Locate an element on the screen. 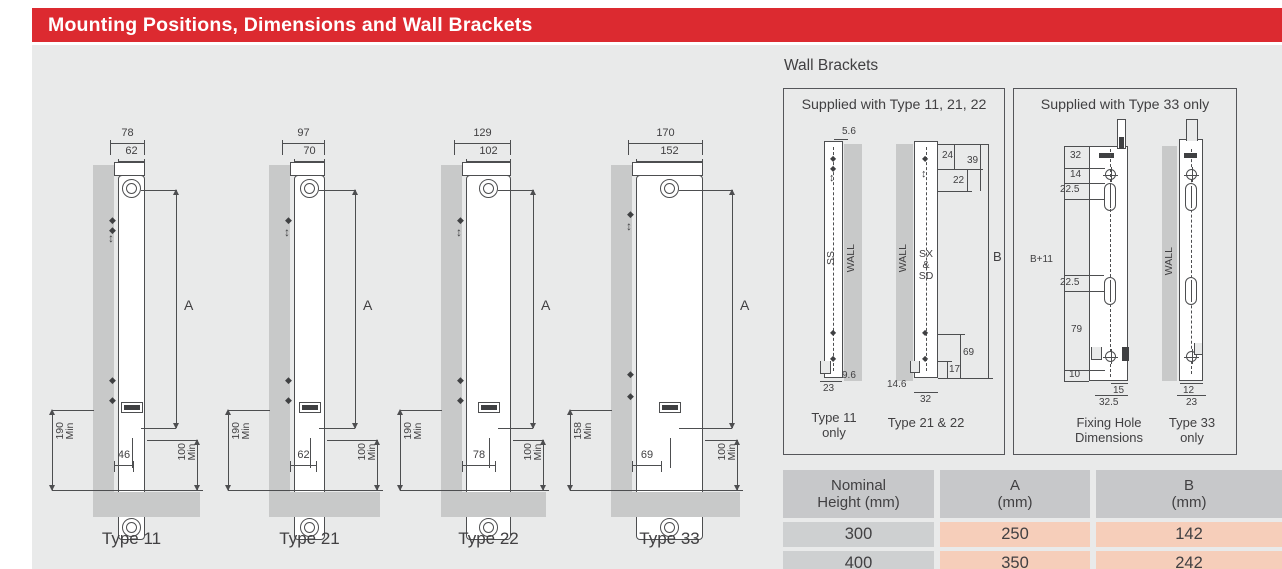 This screenshot has height=569, width=1282. dim-10: 10 is located at coordinates (1075, 374).